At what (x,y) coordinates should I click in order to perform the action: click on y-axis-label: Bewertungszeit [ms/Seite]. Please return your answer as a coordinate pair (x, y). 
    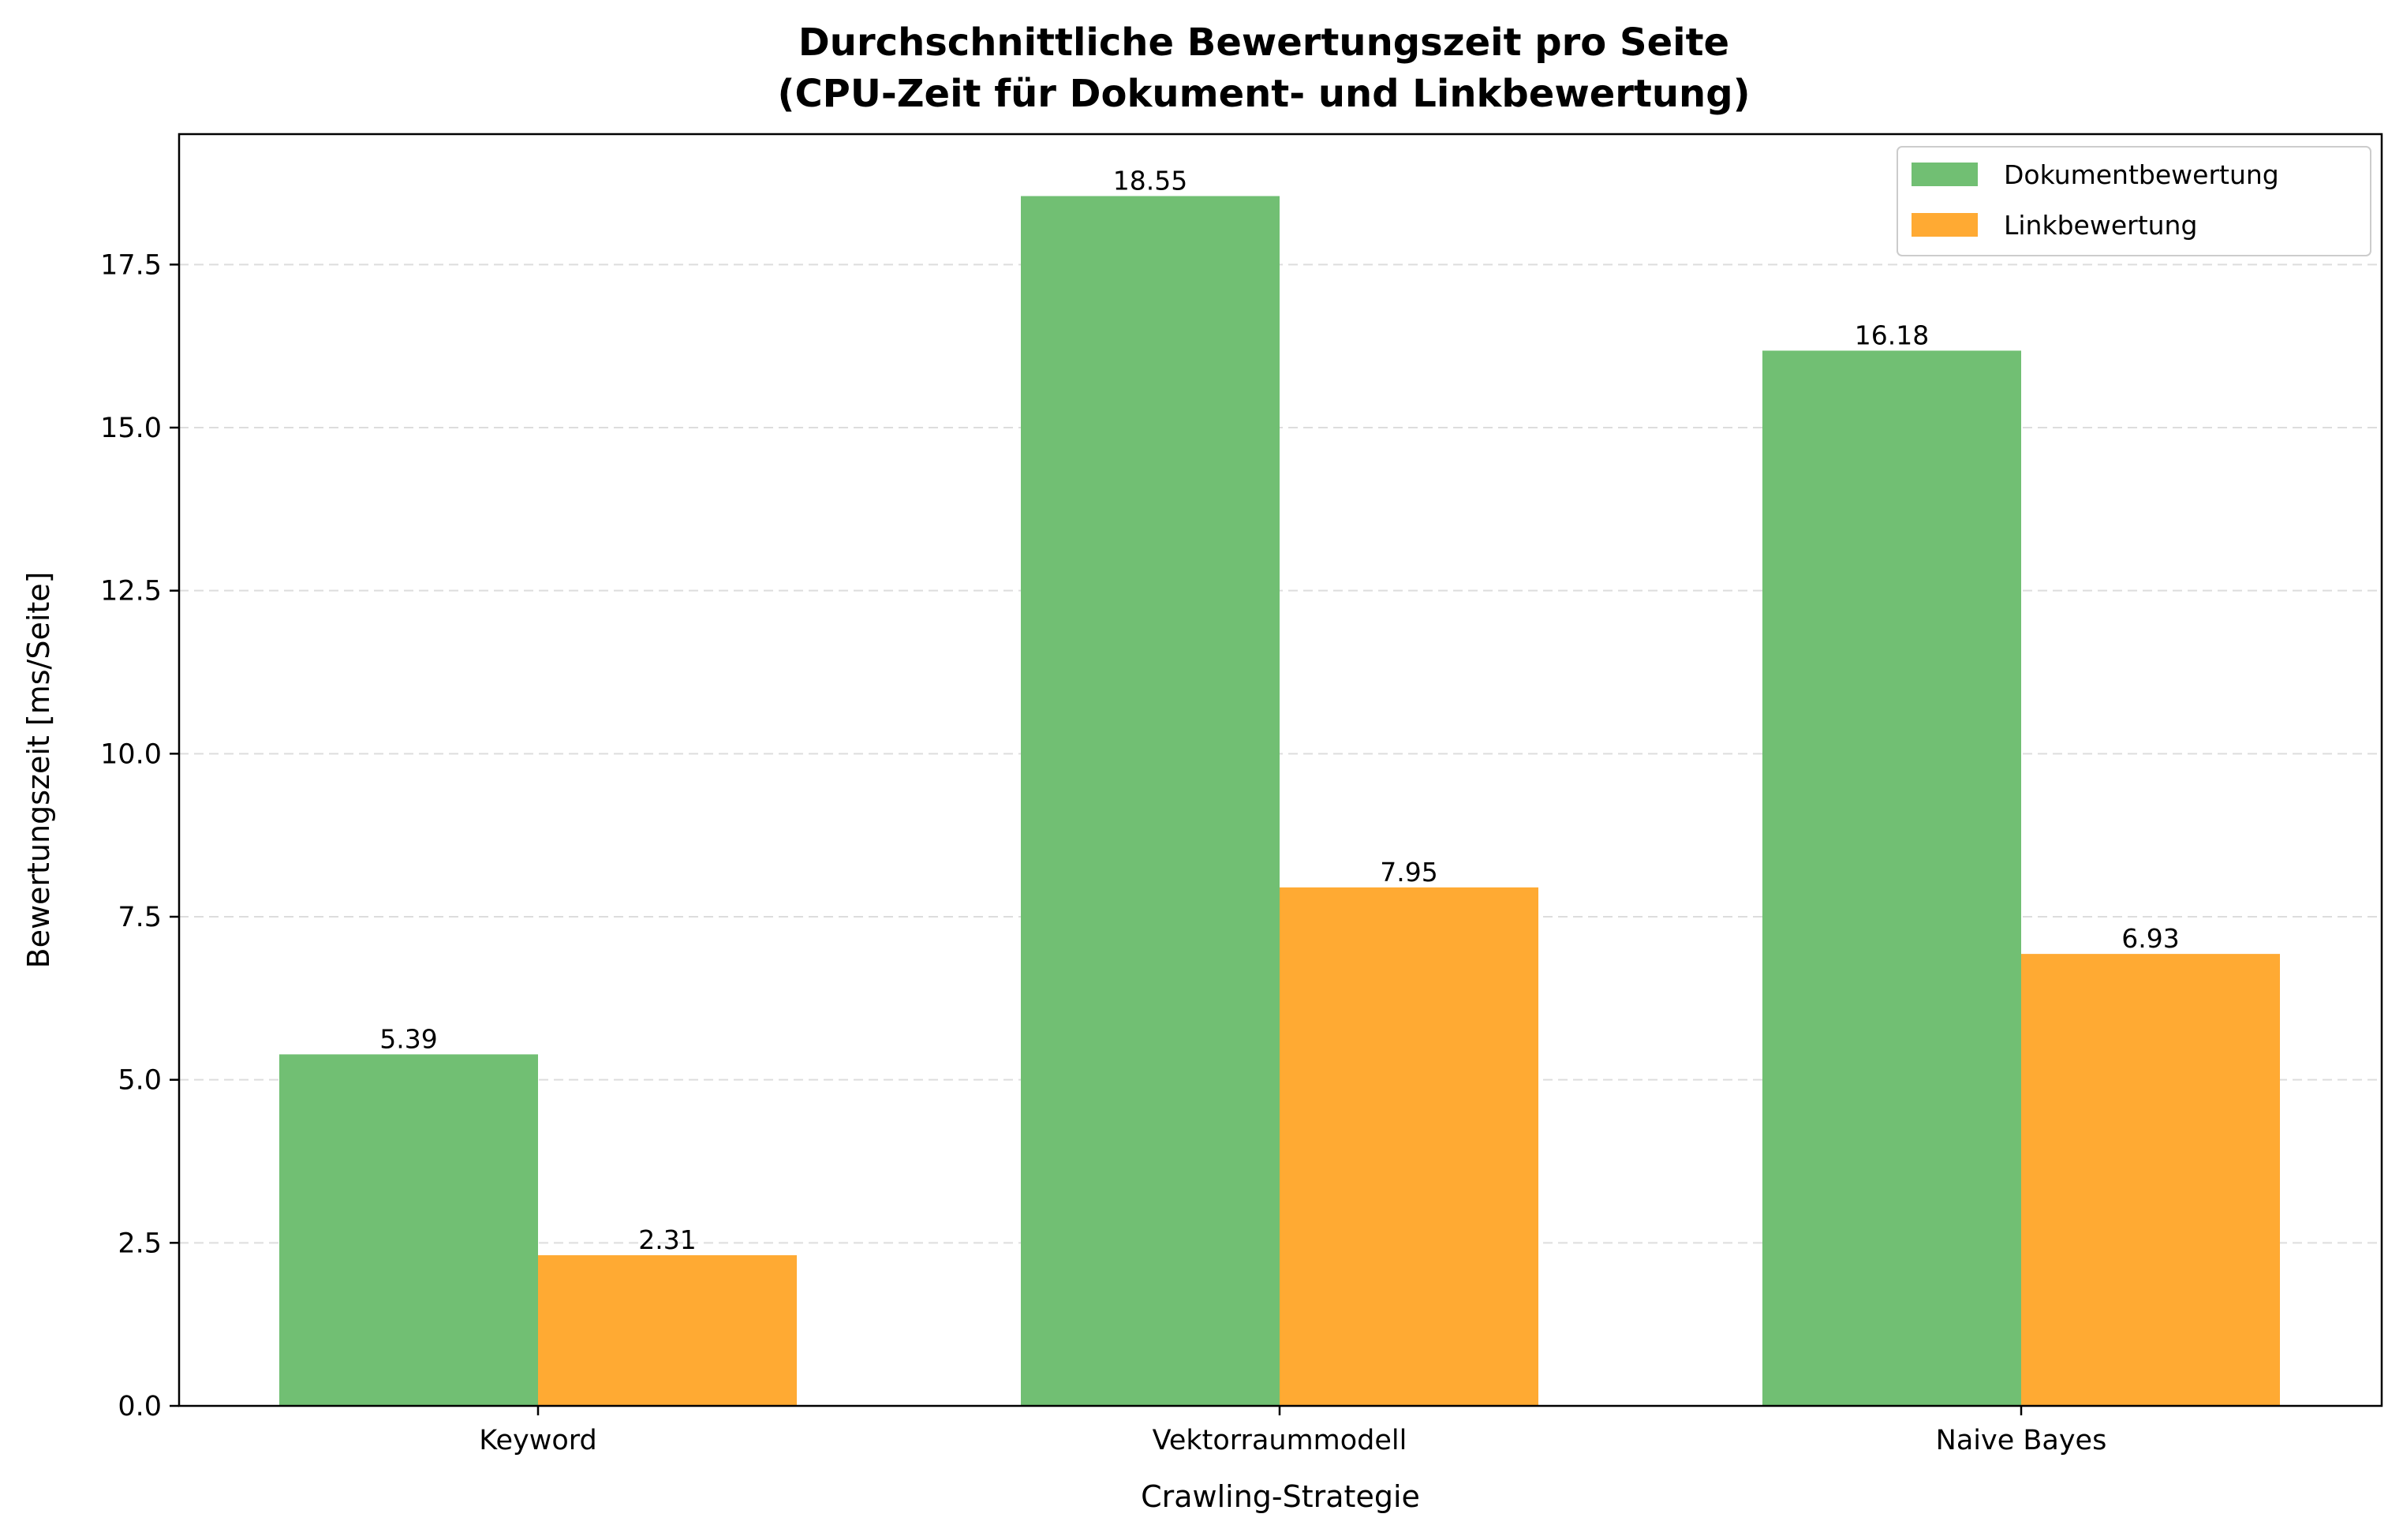
    Looking at the image, I should click on (38, 770).